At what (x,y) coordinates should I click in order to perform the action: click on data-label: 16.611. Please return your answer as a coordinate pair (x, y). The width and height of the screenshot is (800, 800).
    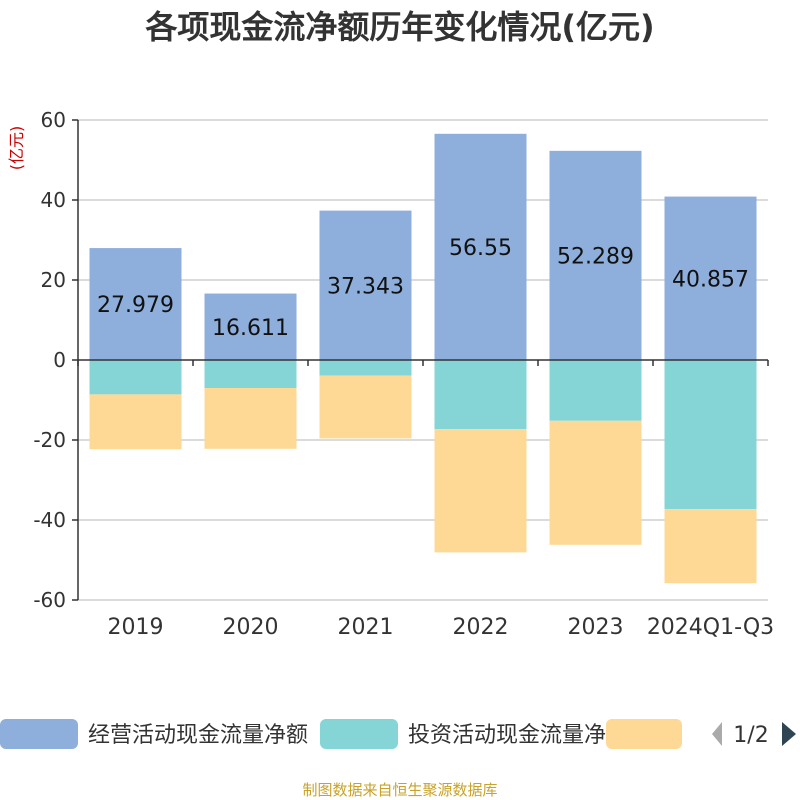
    Looking at the image, I should click on (250, 328).